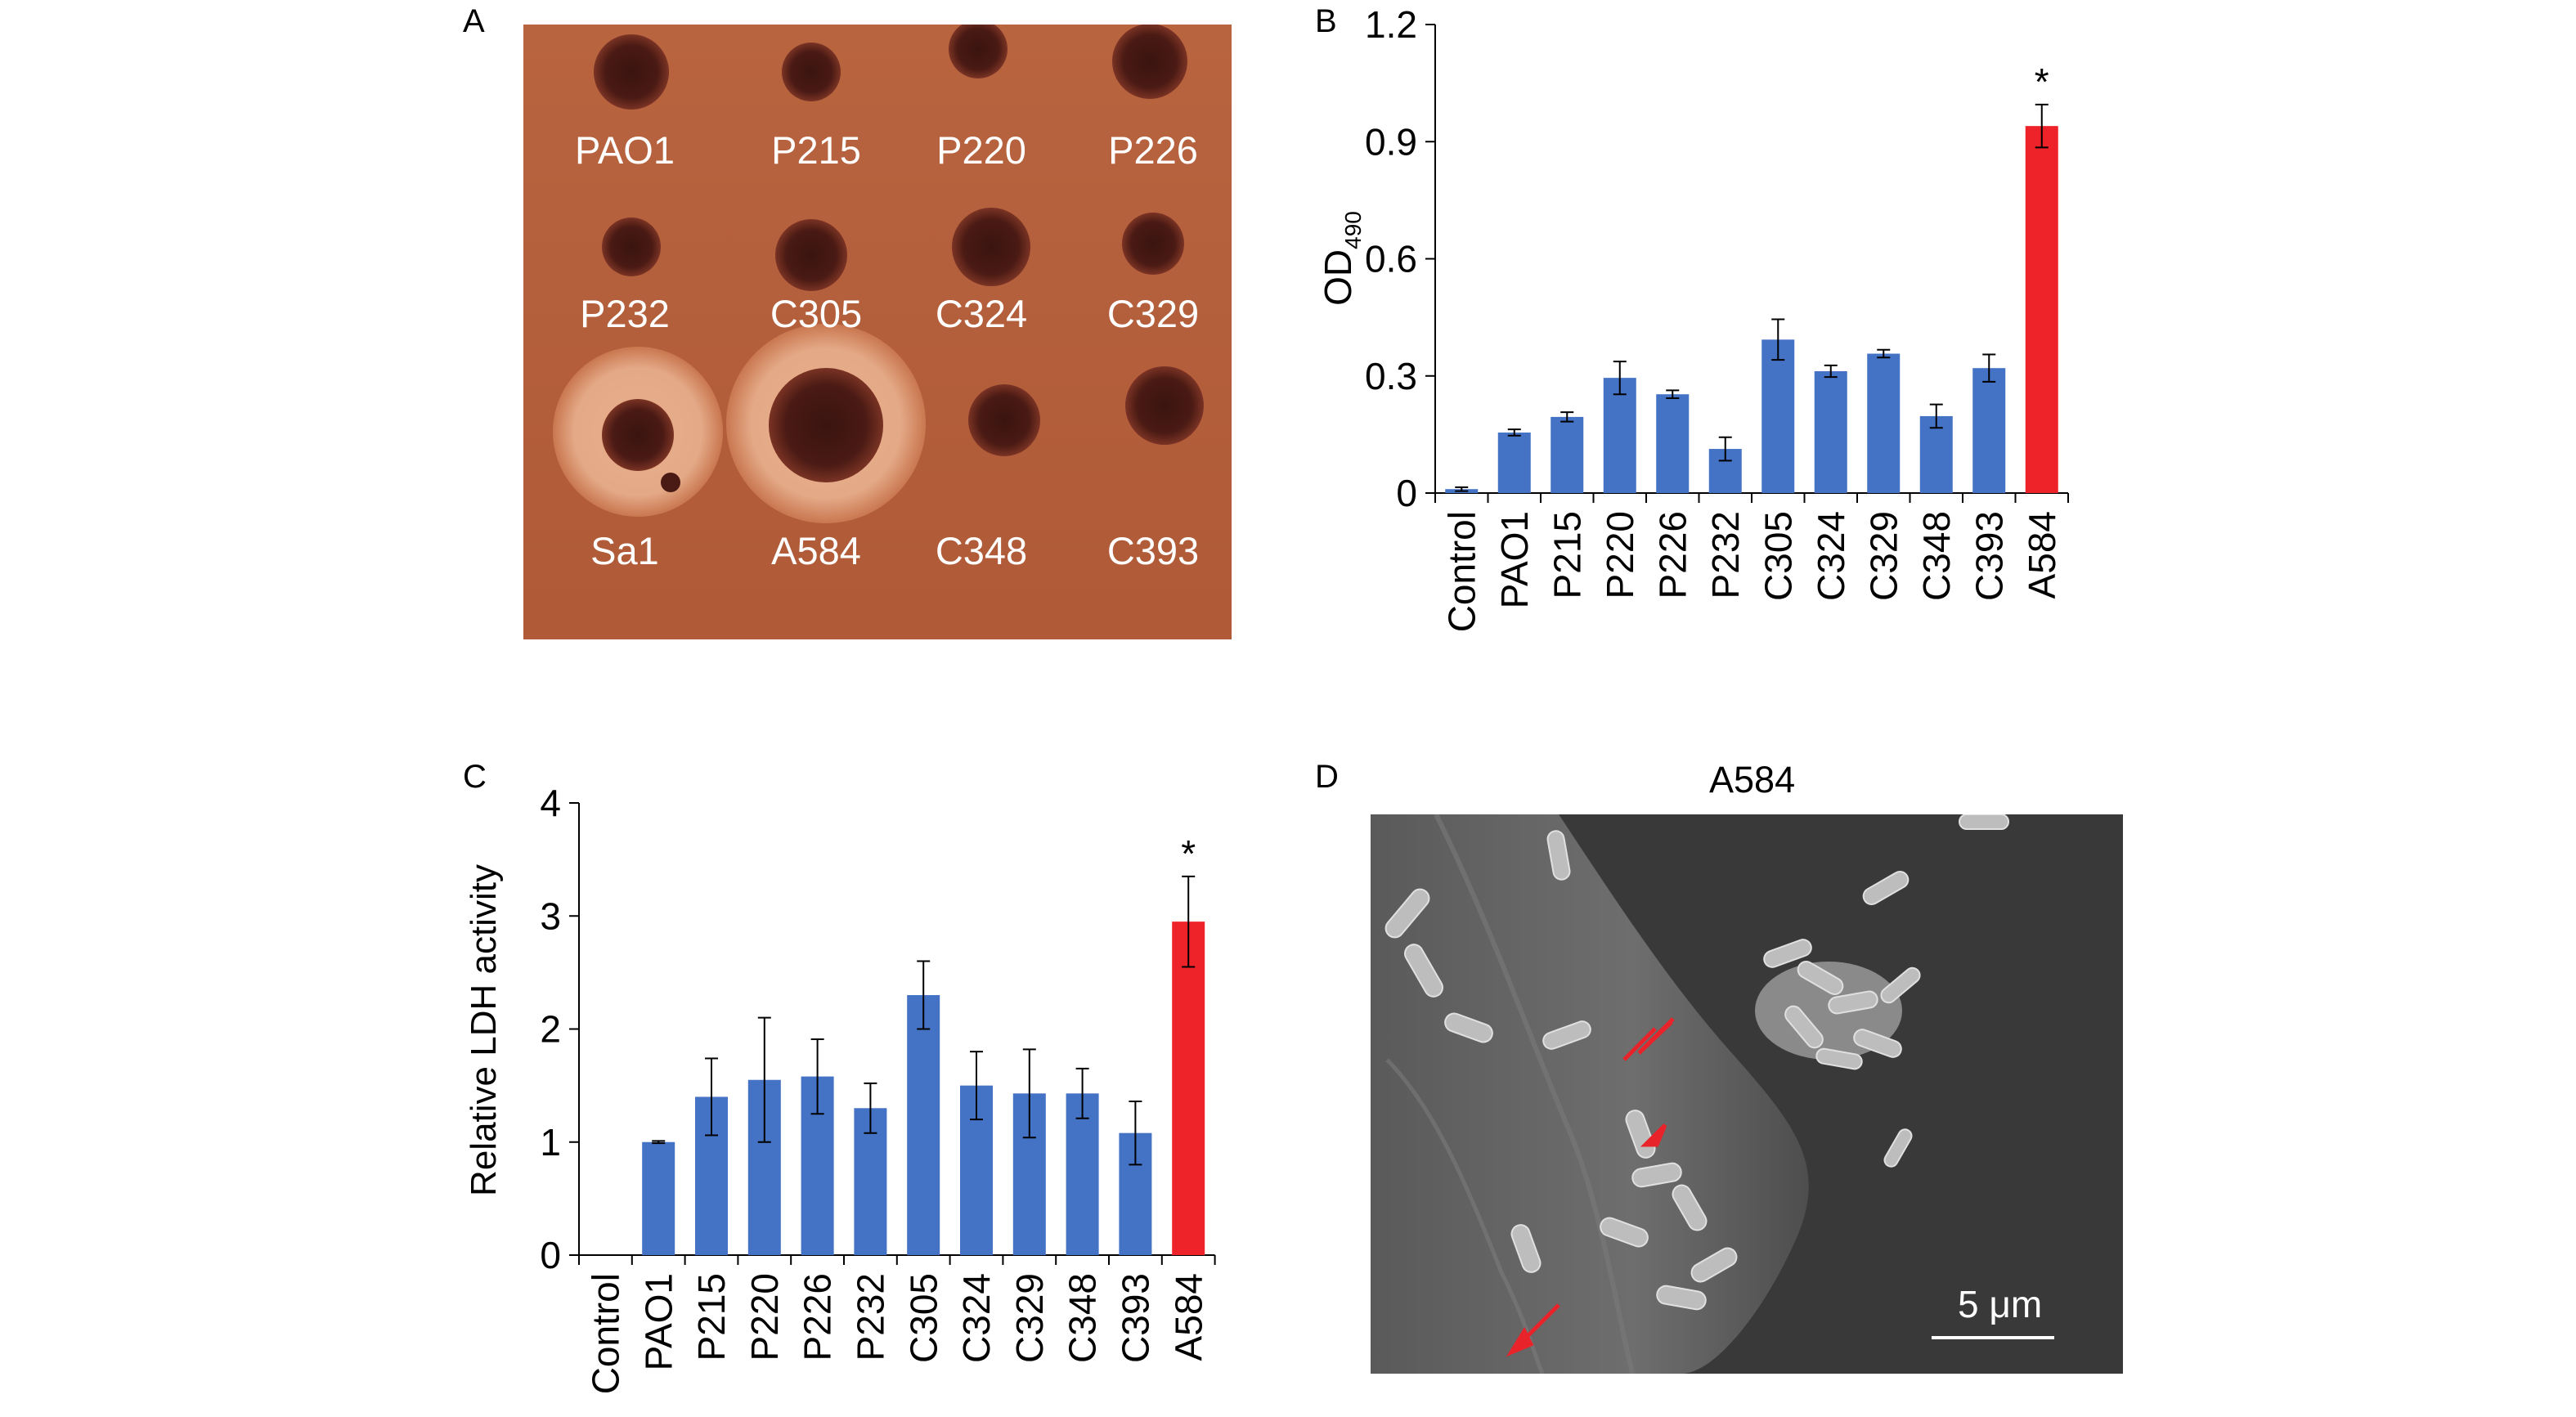 This screenshot has height=1417, width=2576. I want to click on scale-bar-label: 5 μm, so click(2000, 1304).